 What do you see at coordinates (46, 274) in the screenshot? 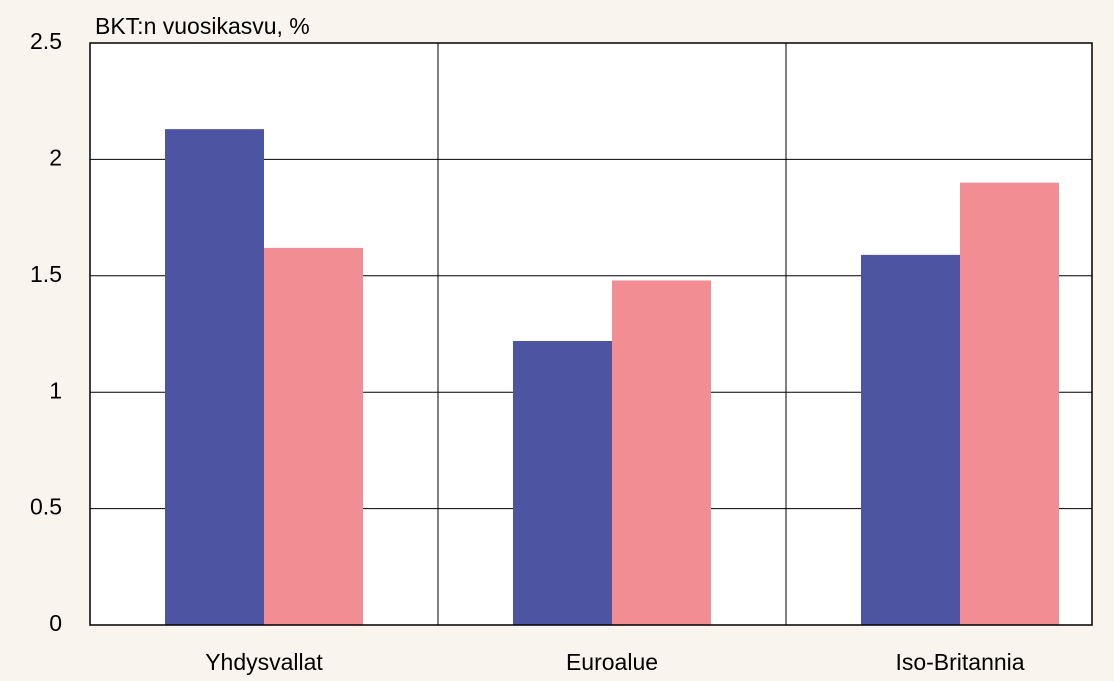
I see `y-tick-label: 1.5` at bounding box center [46, 274].